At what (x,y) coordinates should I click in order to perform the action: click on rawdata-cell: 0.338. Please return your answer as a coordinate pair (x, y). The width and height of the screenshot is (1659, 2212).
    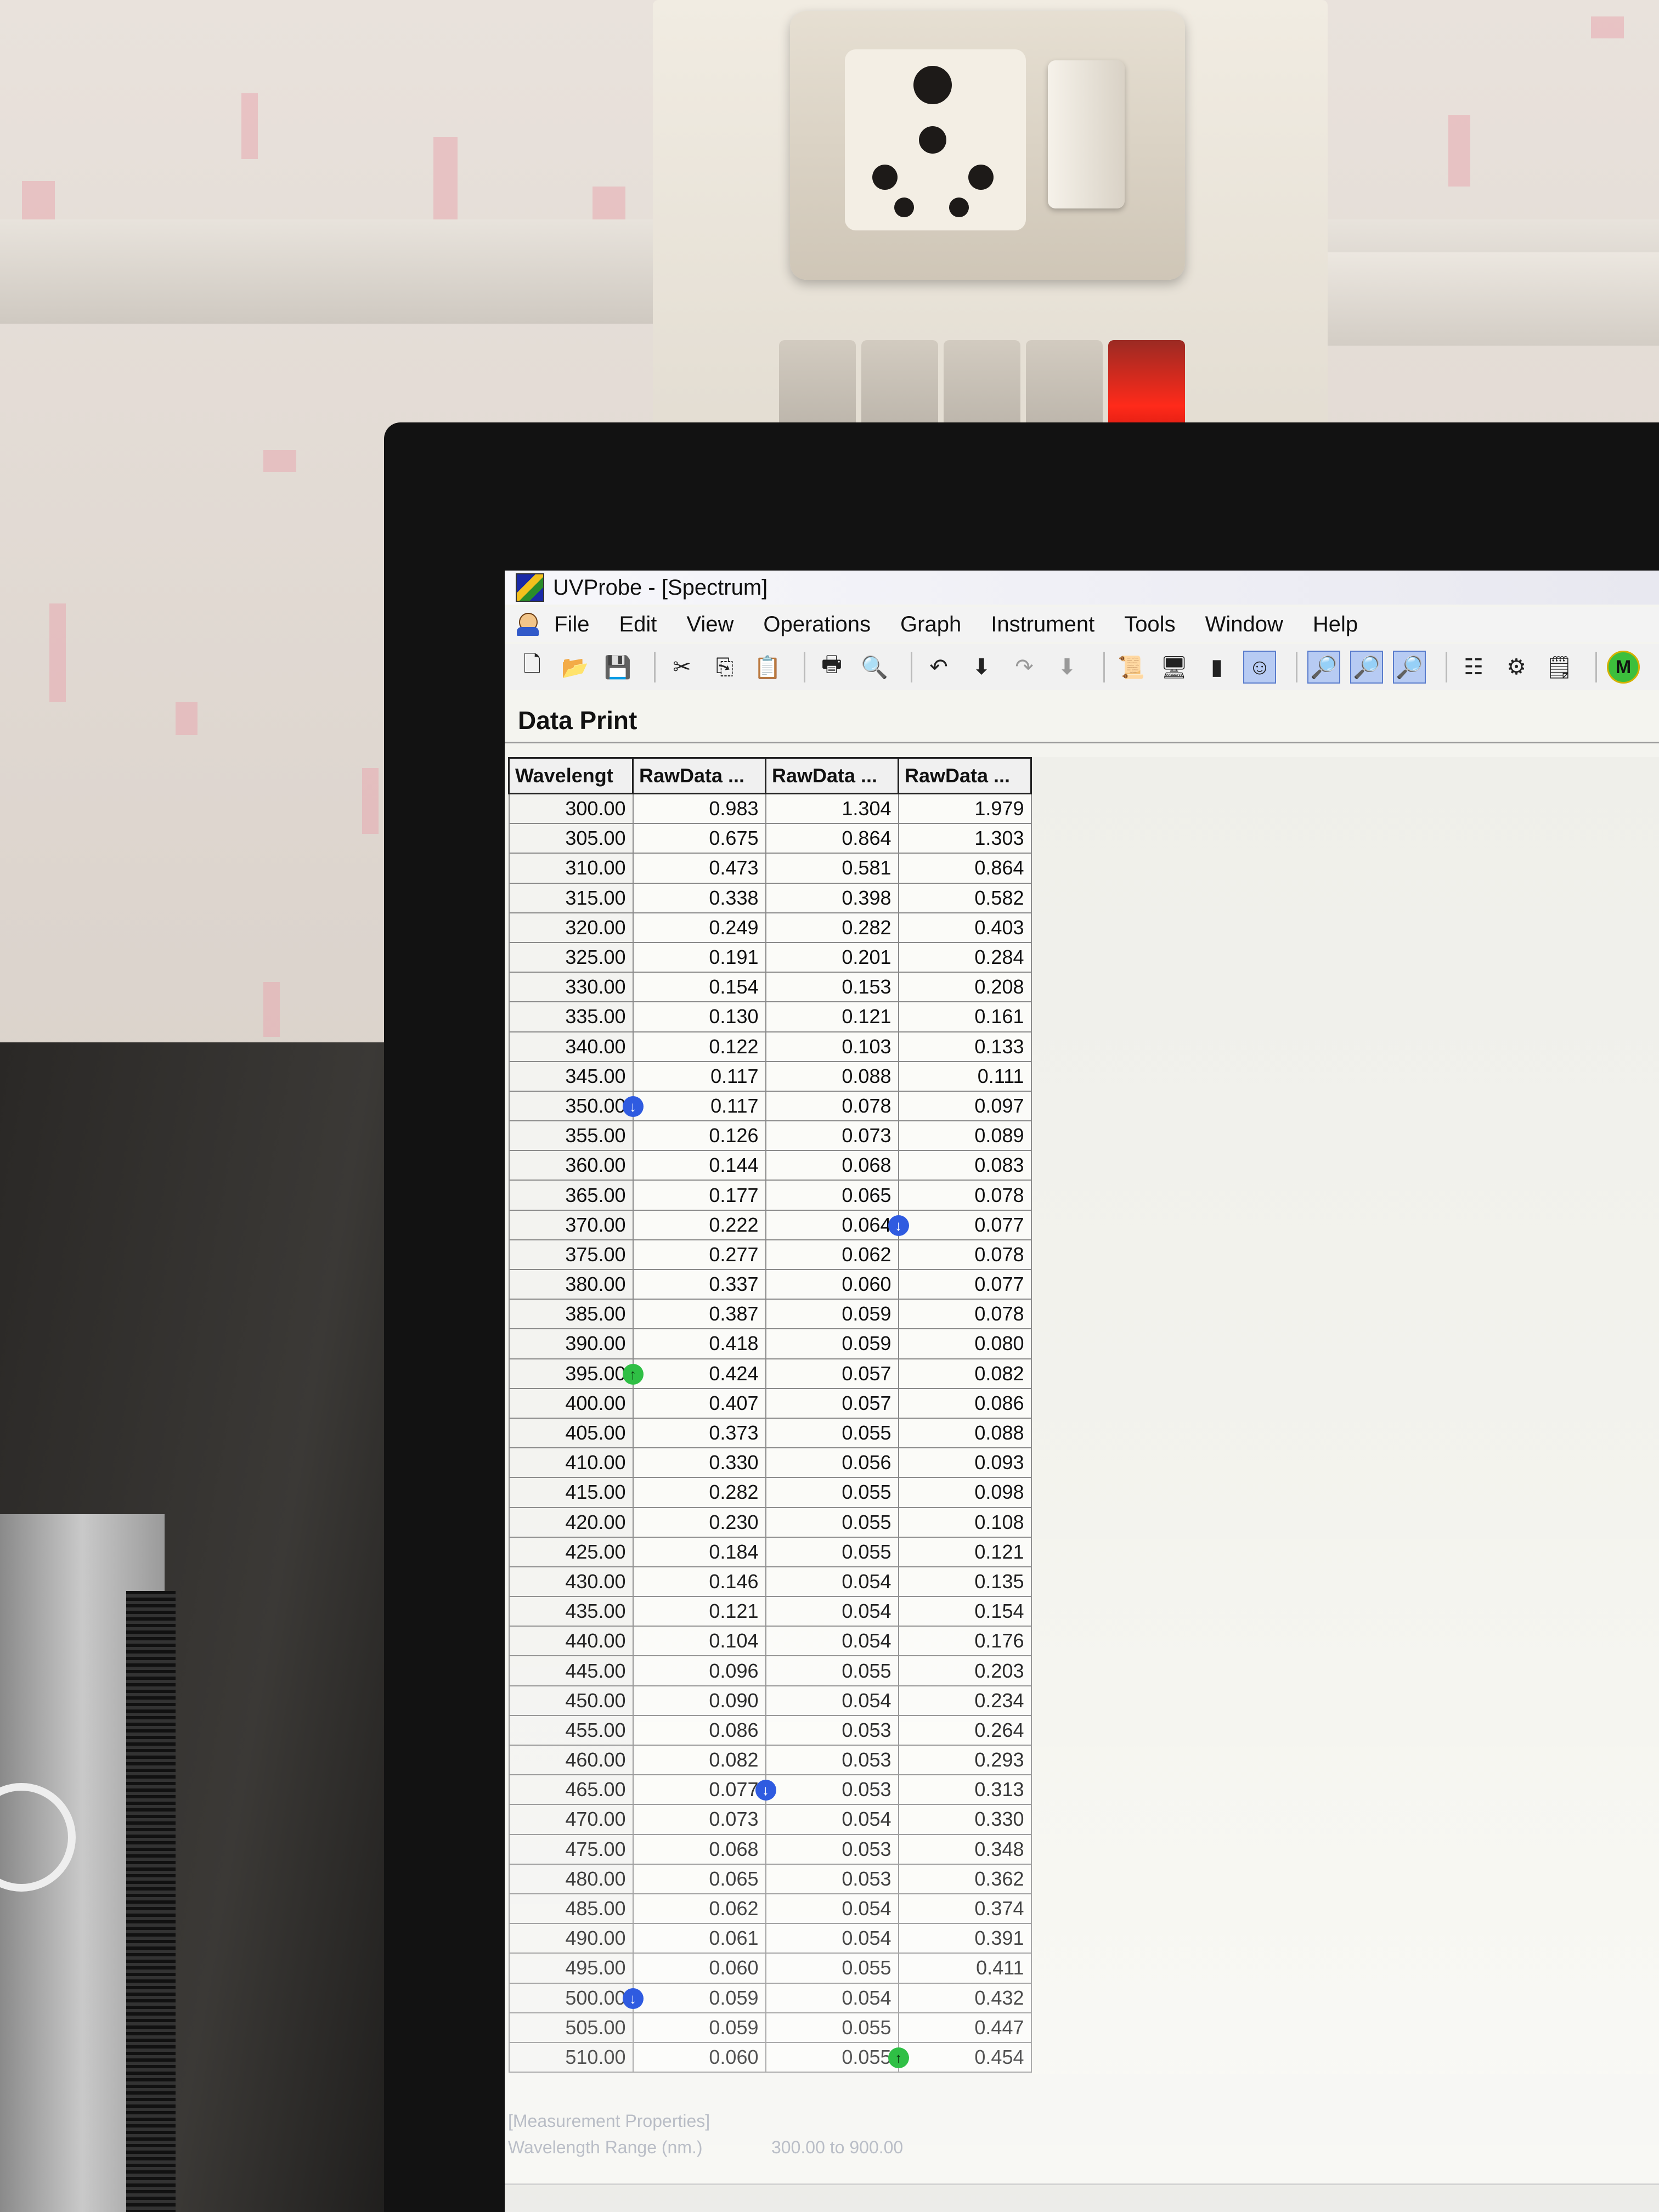
    Looking at the image, I should click on (699, 897).